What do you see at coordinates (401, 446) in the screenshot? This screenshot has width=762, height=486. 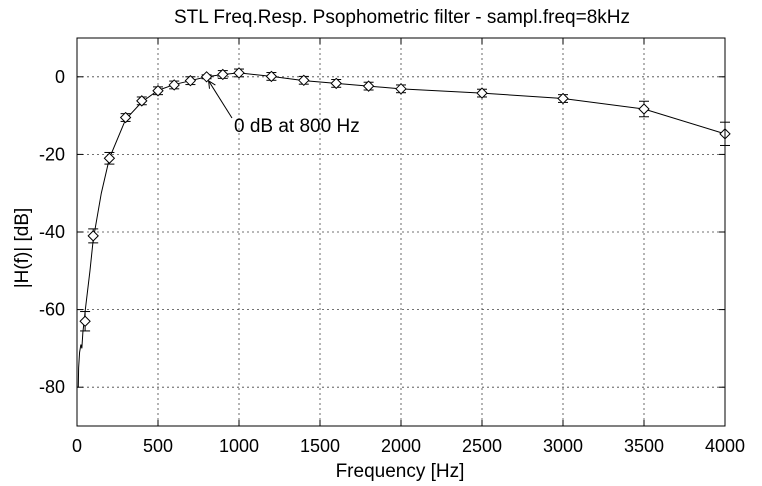 I see `x-tick-label: 2000` at bounding box center [401, 446].